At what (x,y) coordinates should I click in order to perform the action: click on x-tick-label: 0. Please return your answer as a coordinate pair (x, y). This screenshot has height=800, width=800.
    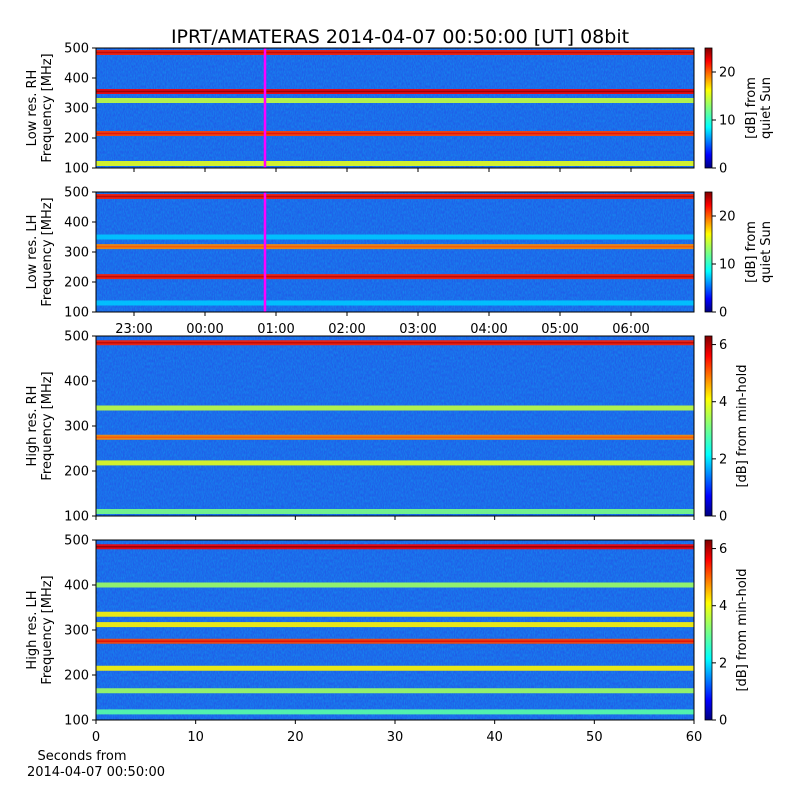
    Looking at the image, I should click on (96, 737).